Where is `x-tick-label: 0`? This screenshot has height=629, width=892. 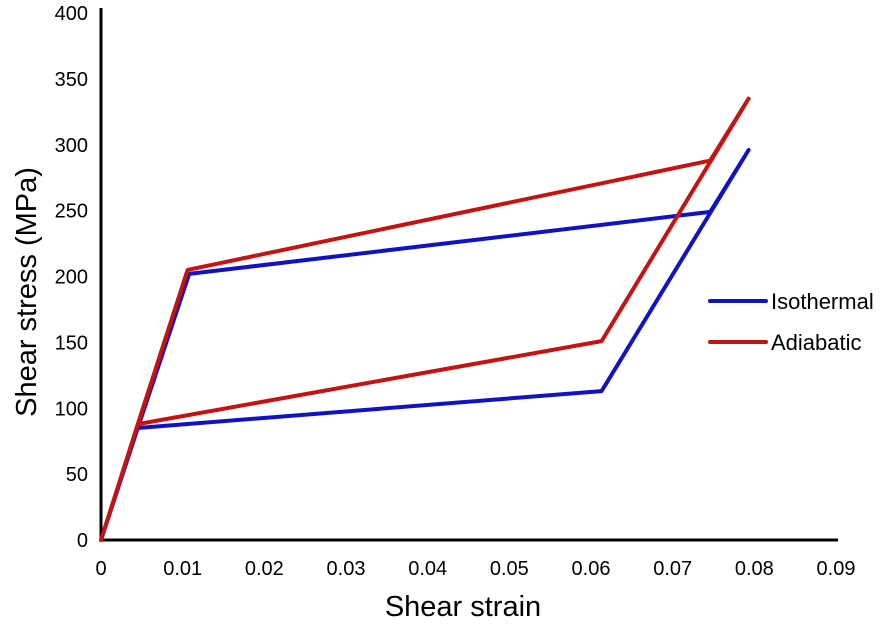
x-tick-label: 0 is located at coordinates (100, 569).